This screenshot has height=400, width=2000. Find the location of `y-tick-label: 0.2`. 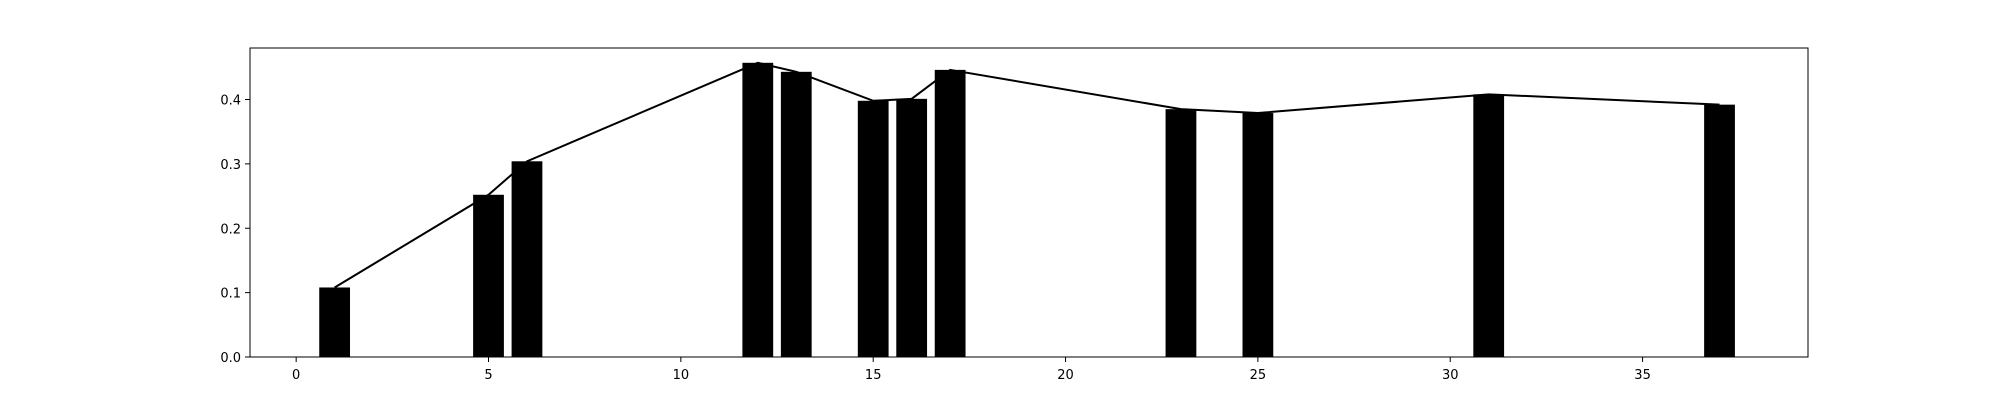

y-tick-label: 0.2 is located at coordinates (230, 229).